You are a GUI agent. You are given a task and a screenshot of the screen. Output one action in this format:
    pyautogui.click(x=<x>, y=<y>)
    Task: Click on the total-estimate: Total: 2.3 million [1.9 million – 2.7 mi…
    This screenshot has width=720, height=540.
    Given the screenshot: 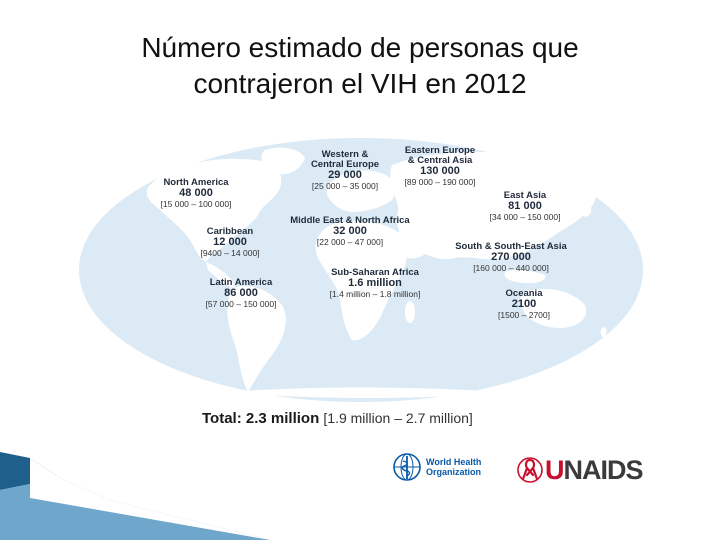 What is the action you would take?
    pyautogui.click(x=337, y=418)
    